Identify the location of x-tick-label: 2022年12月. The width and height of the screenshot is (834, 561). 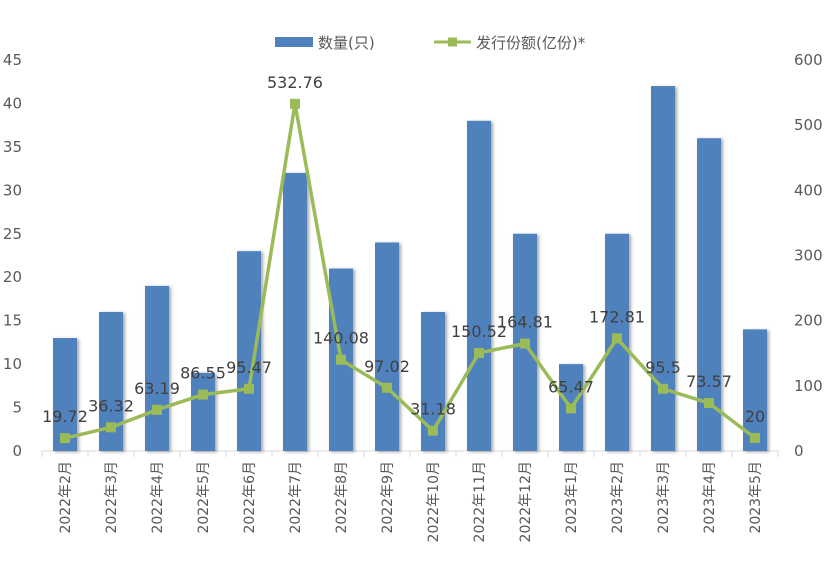
(526, 501).